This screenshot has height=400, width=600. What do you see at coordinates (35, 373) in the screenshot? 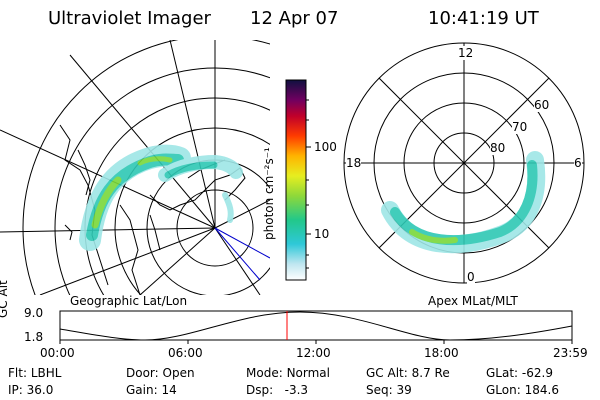
I see `status-flt: Flt: LBHL` at bounding box center [35, 373].